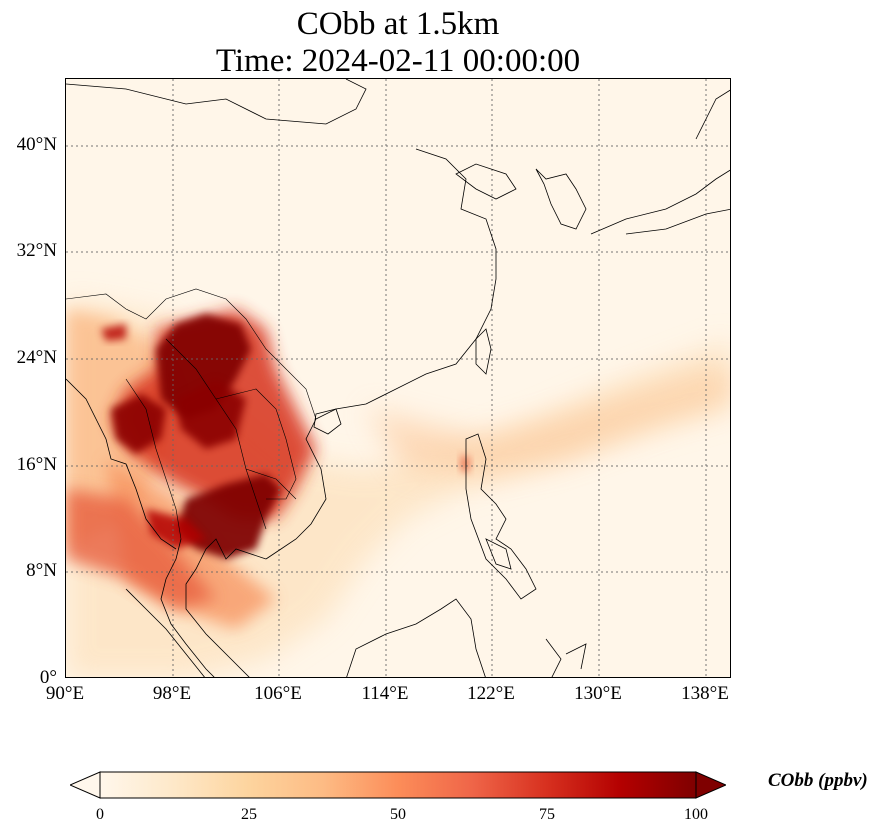 Image resolution: width=887 pixels, height=836 pixels. What do you see at coordinates (203, 366) in the screenshot?
I see `plume-dark-north` at bounding box center [203, 366].